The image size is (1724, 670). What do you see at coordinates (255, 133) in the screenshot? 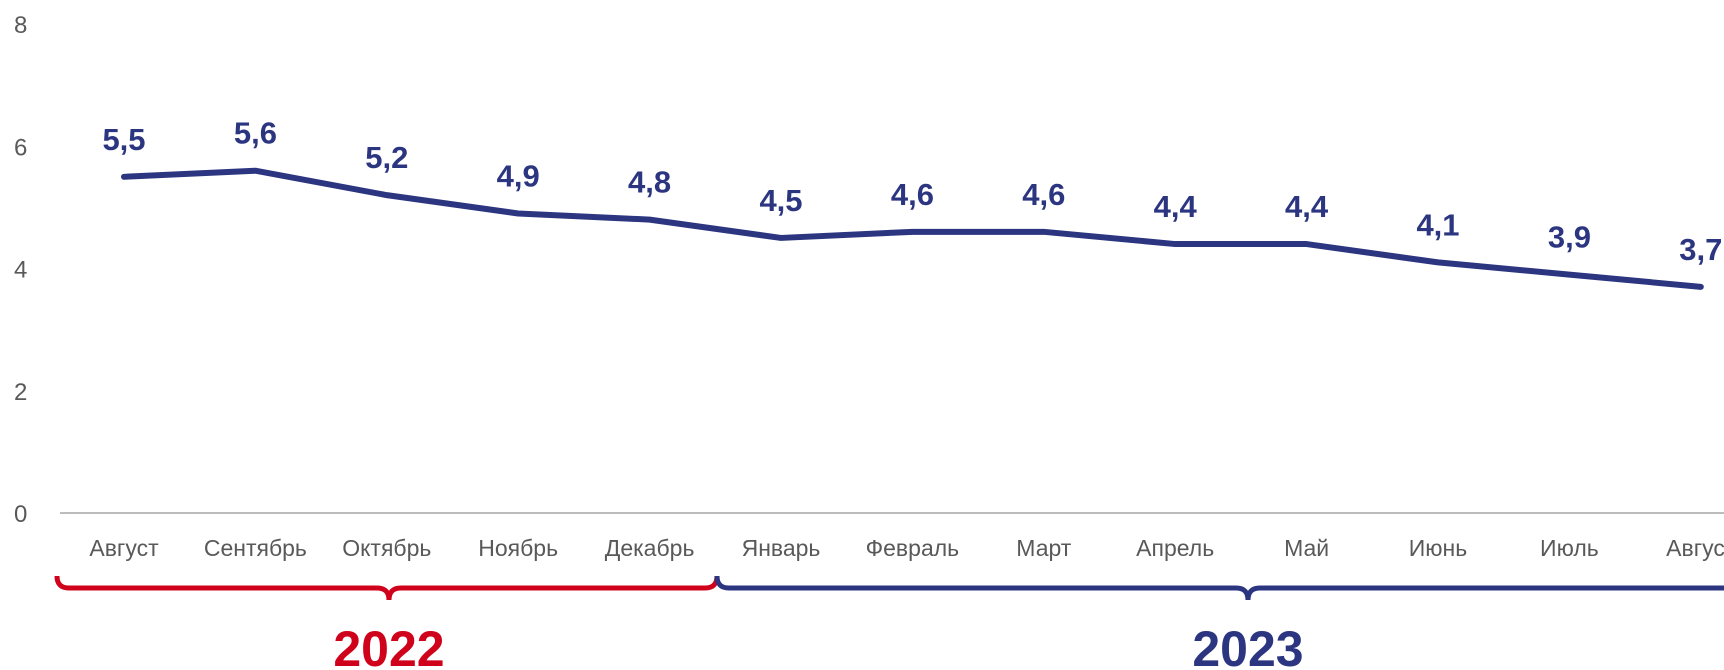
I see `data-label: 5,6` at bounding box center [255, 133].